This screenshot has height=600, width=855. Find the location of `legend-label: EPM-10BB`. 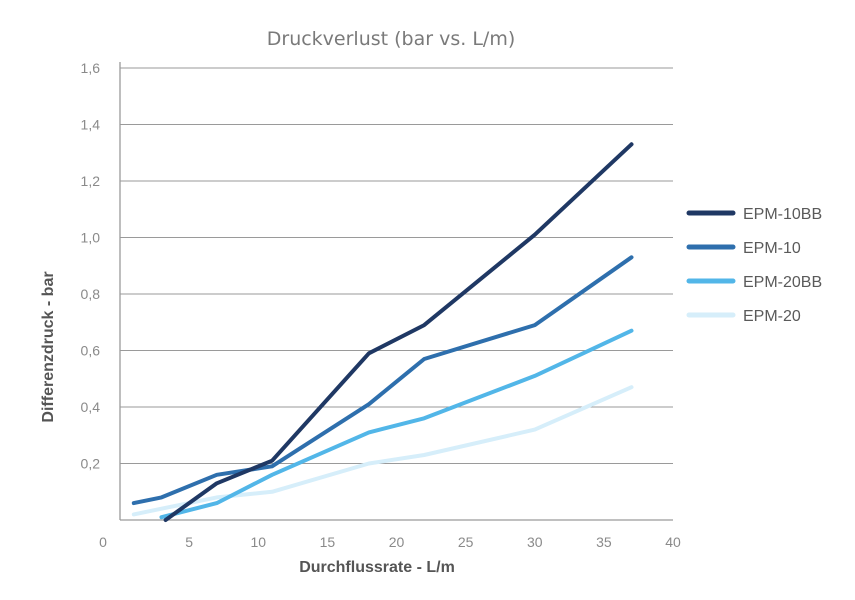

legend-label: EPM-10BB is located at coordinates (782, 214).